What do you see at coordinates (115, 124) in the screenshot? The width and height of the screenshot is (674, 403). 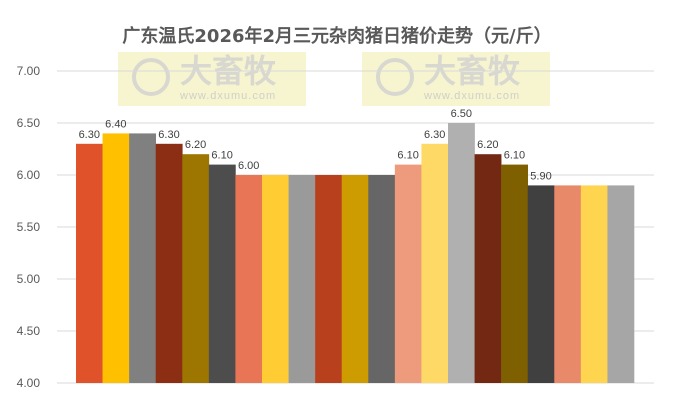 I see `data-label: 6.40` at bounding box center [115, 124].